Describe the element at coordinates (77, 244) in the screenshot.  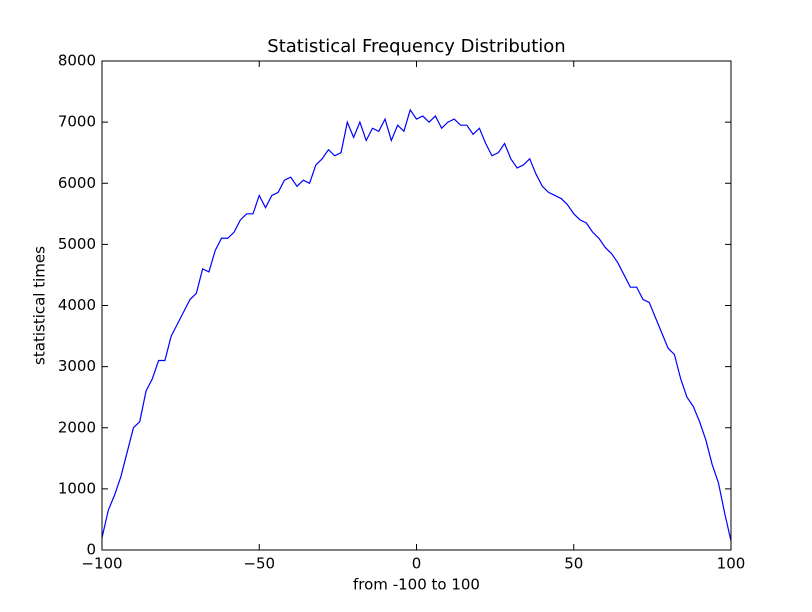
I see `y-tick-label: 5000` at that location.